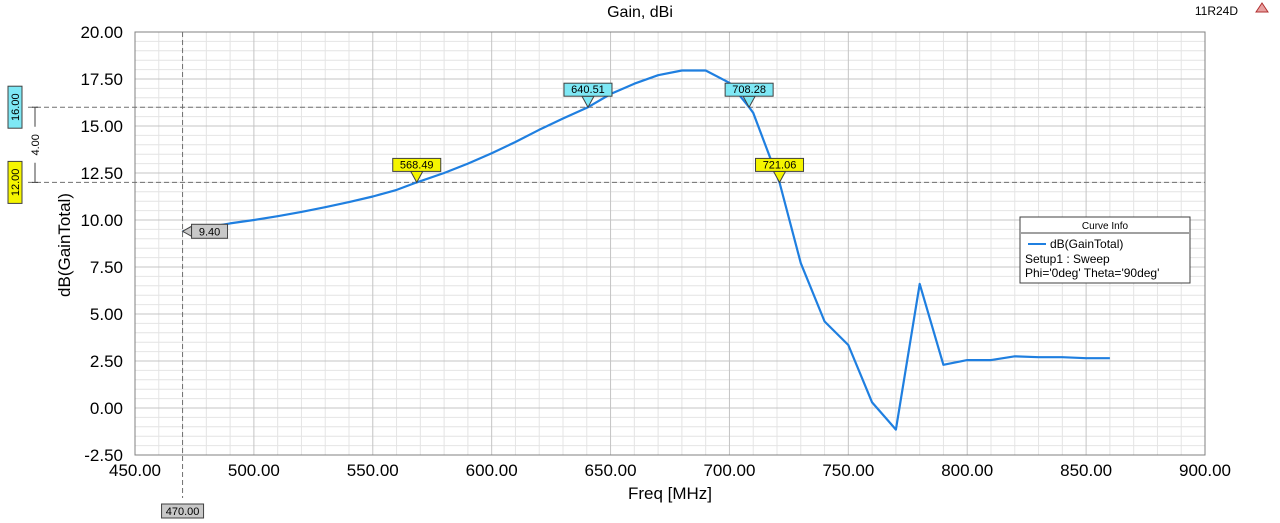 The width and height of the screenshot is (1280, 523). I want to click on x-tick-label: 650.00, so click(611, 470).